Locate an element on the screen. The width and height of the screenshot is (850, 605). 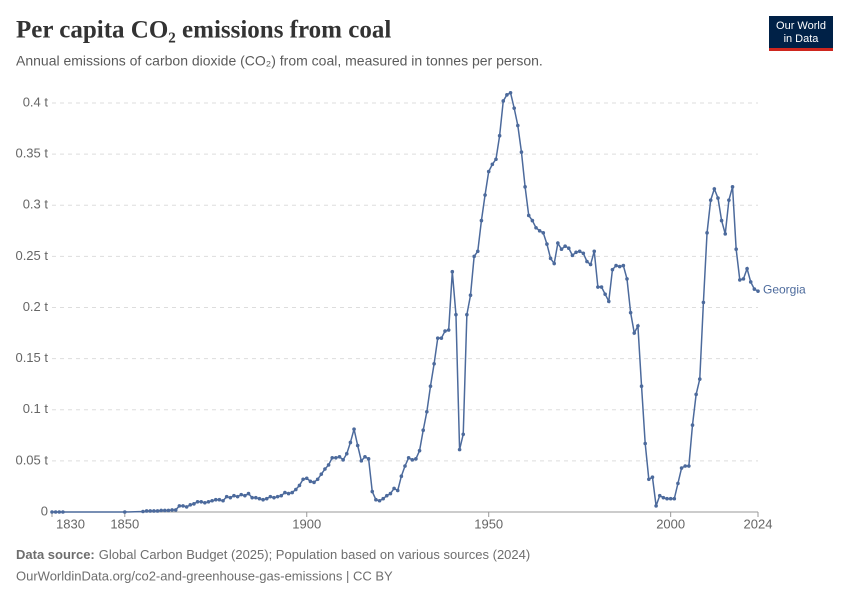
x-tick-label: 2024 is located at coordinates (758, 523).